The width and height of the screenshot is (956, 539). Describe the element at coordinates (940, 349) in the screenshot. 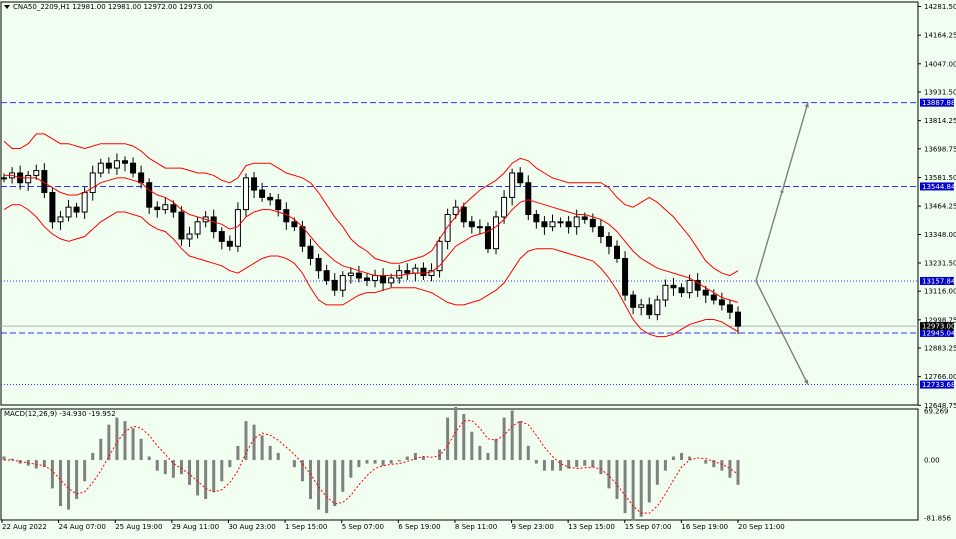

I see `price-tick-label: 12883.25` at that location.